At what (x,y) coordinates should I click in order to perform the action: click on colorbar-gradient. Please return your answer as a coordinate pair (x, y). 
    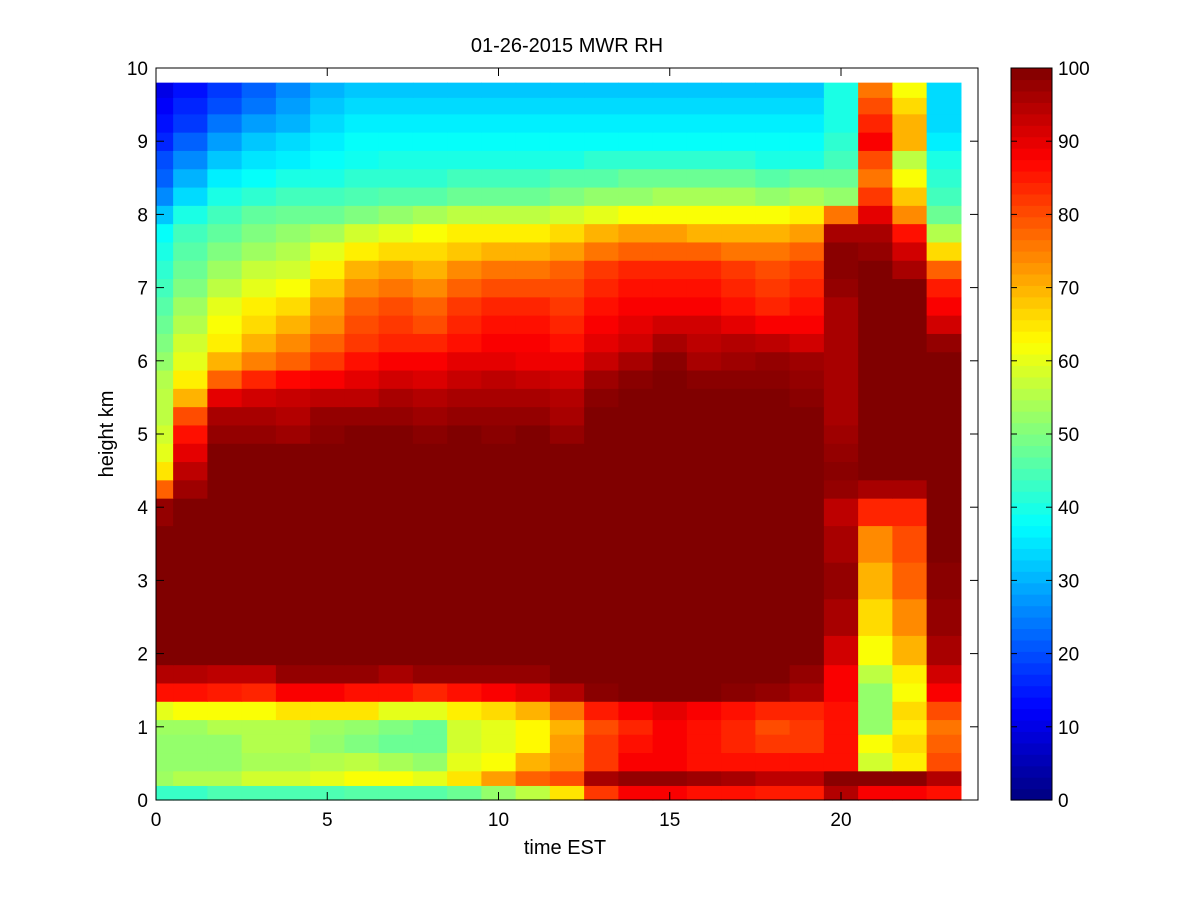
    Looking at the image, I should click on (1031, 434).